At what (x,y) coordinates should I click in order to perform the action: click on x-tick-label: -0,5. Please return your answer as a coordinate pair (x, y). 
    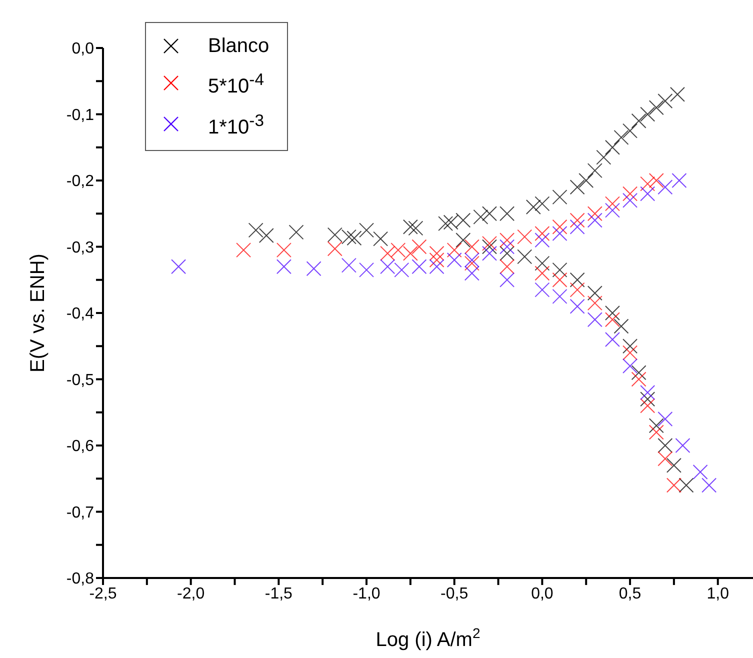
    Looking at the image, I should click on (454, 593).